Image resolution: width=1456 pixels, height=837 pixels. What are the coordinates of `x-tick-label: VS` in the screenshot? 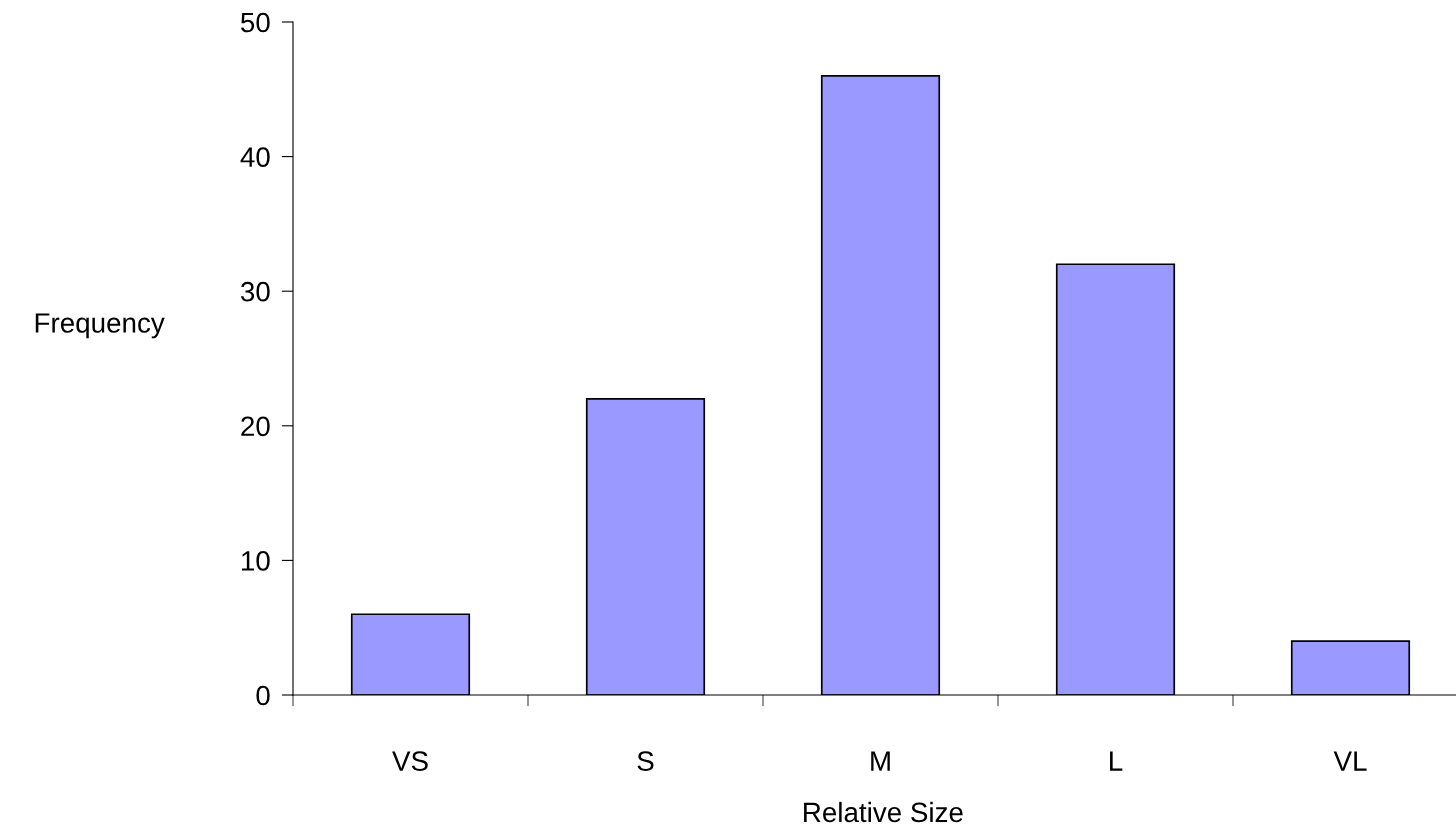 It's located at (410, 761).